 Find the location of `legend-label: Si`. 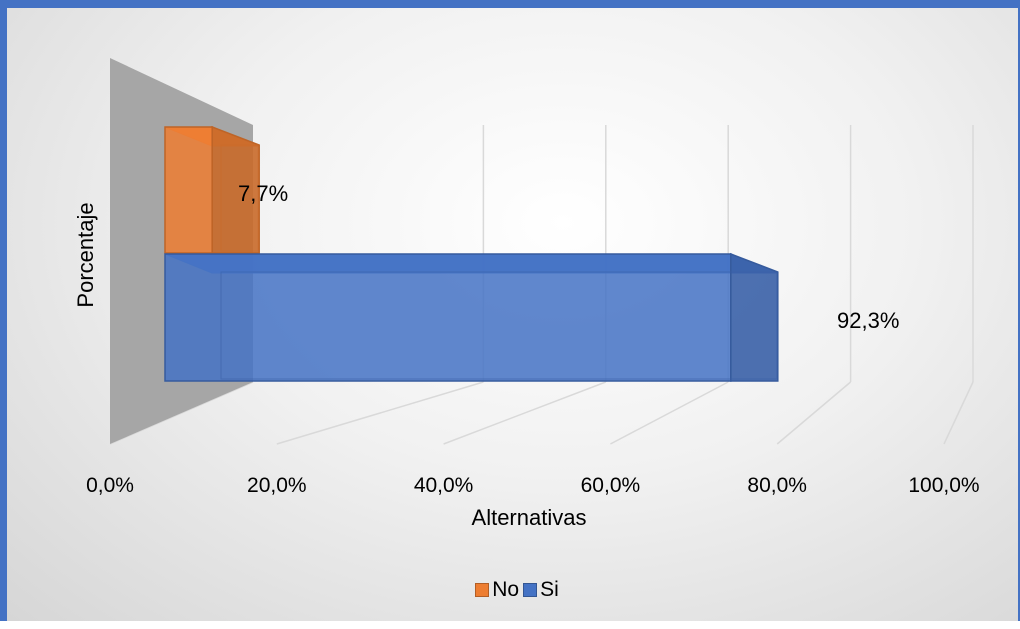

legend-label: Si is located at coordinates (549, 589).